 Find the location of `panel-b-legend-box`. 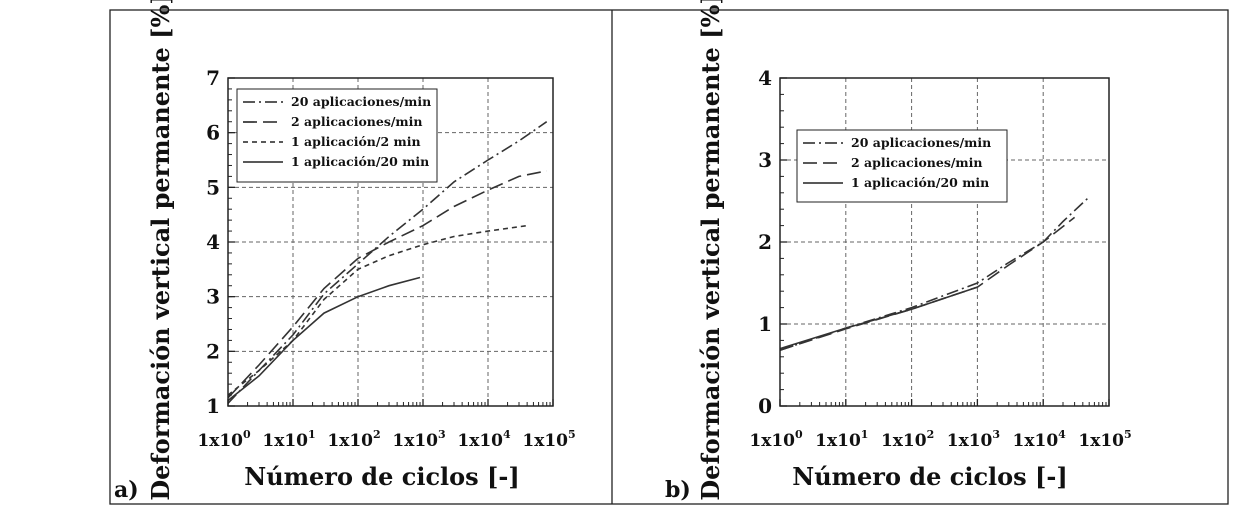

panel-b-legend-box is located at coordinates (902, 166).